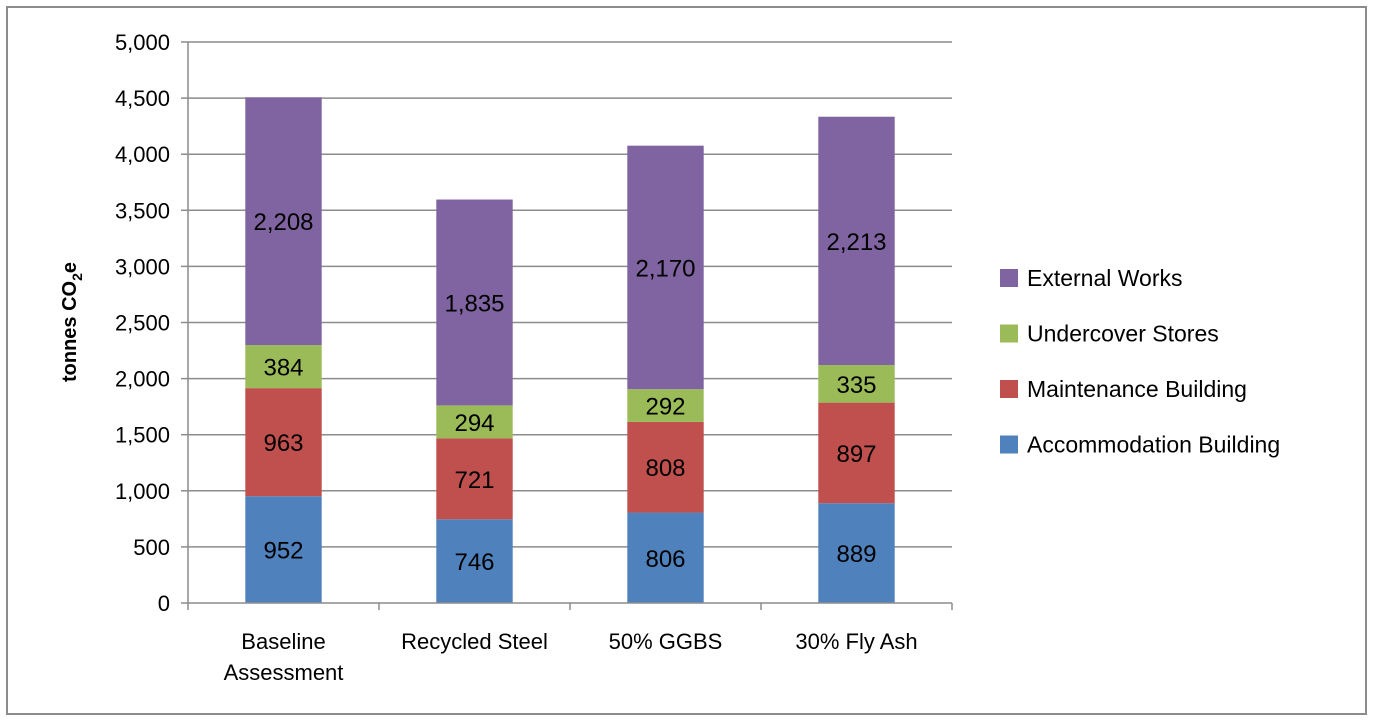  I want to click on data-label: 721, so click(474, 480).